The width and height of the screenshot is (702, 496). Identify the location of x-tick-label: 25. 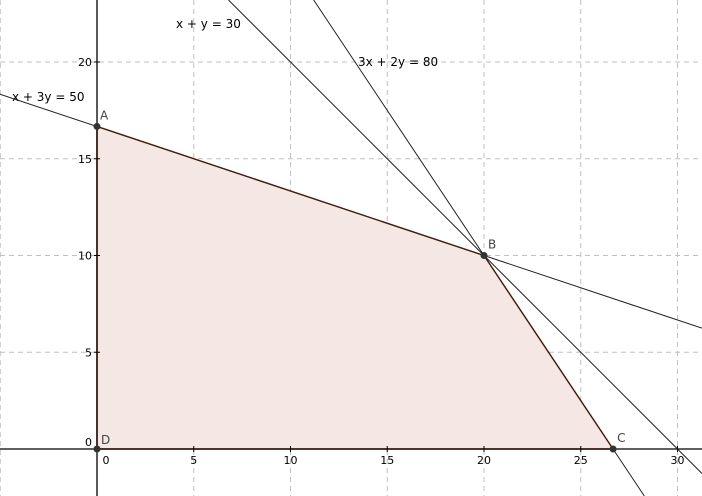
(581, 460).